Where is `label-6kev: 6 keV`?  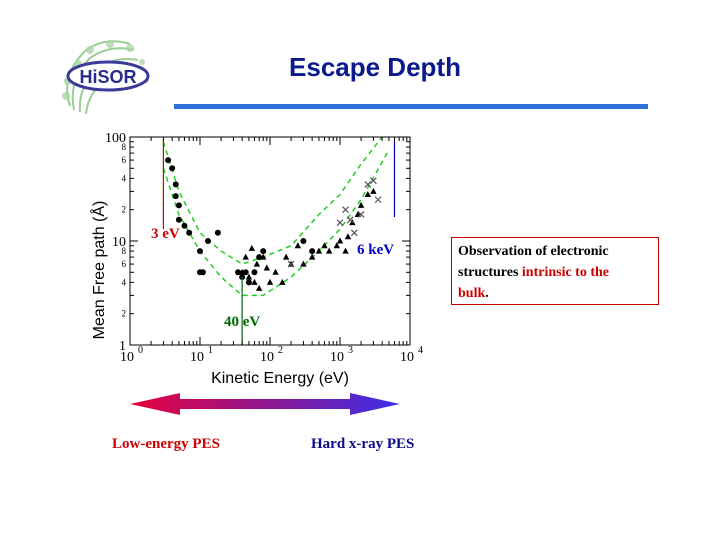
label-6kev: 6 keV is located at coordinates (376, 250).